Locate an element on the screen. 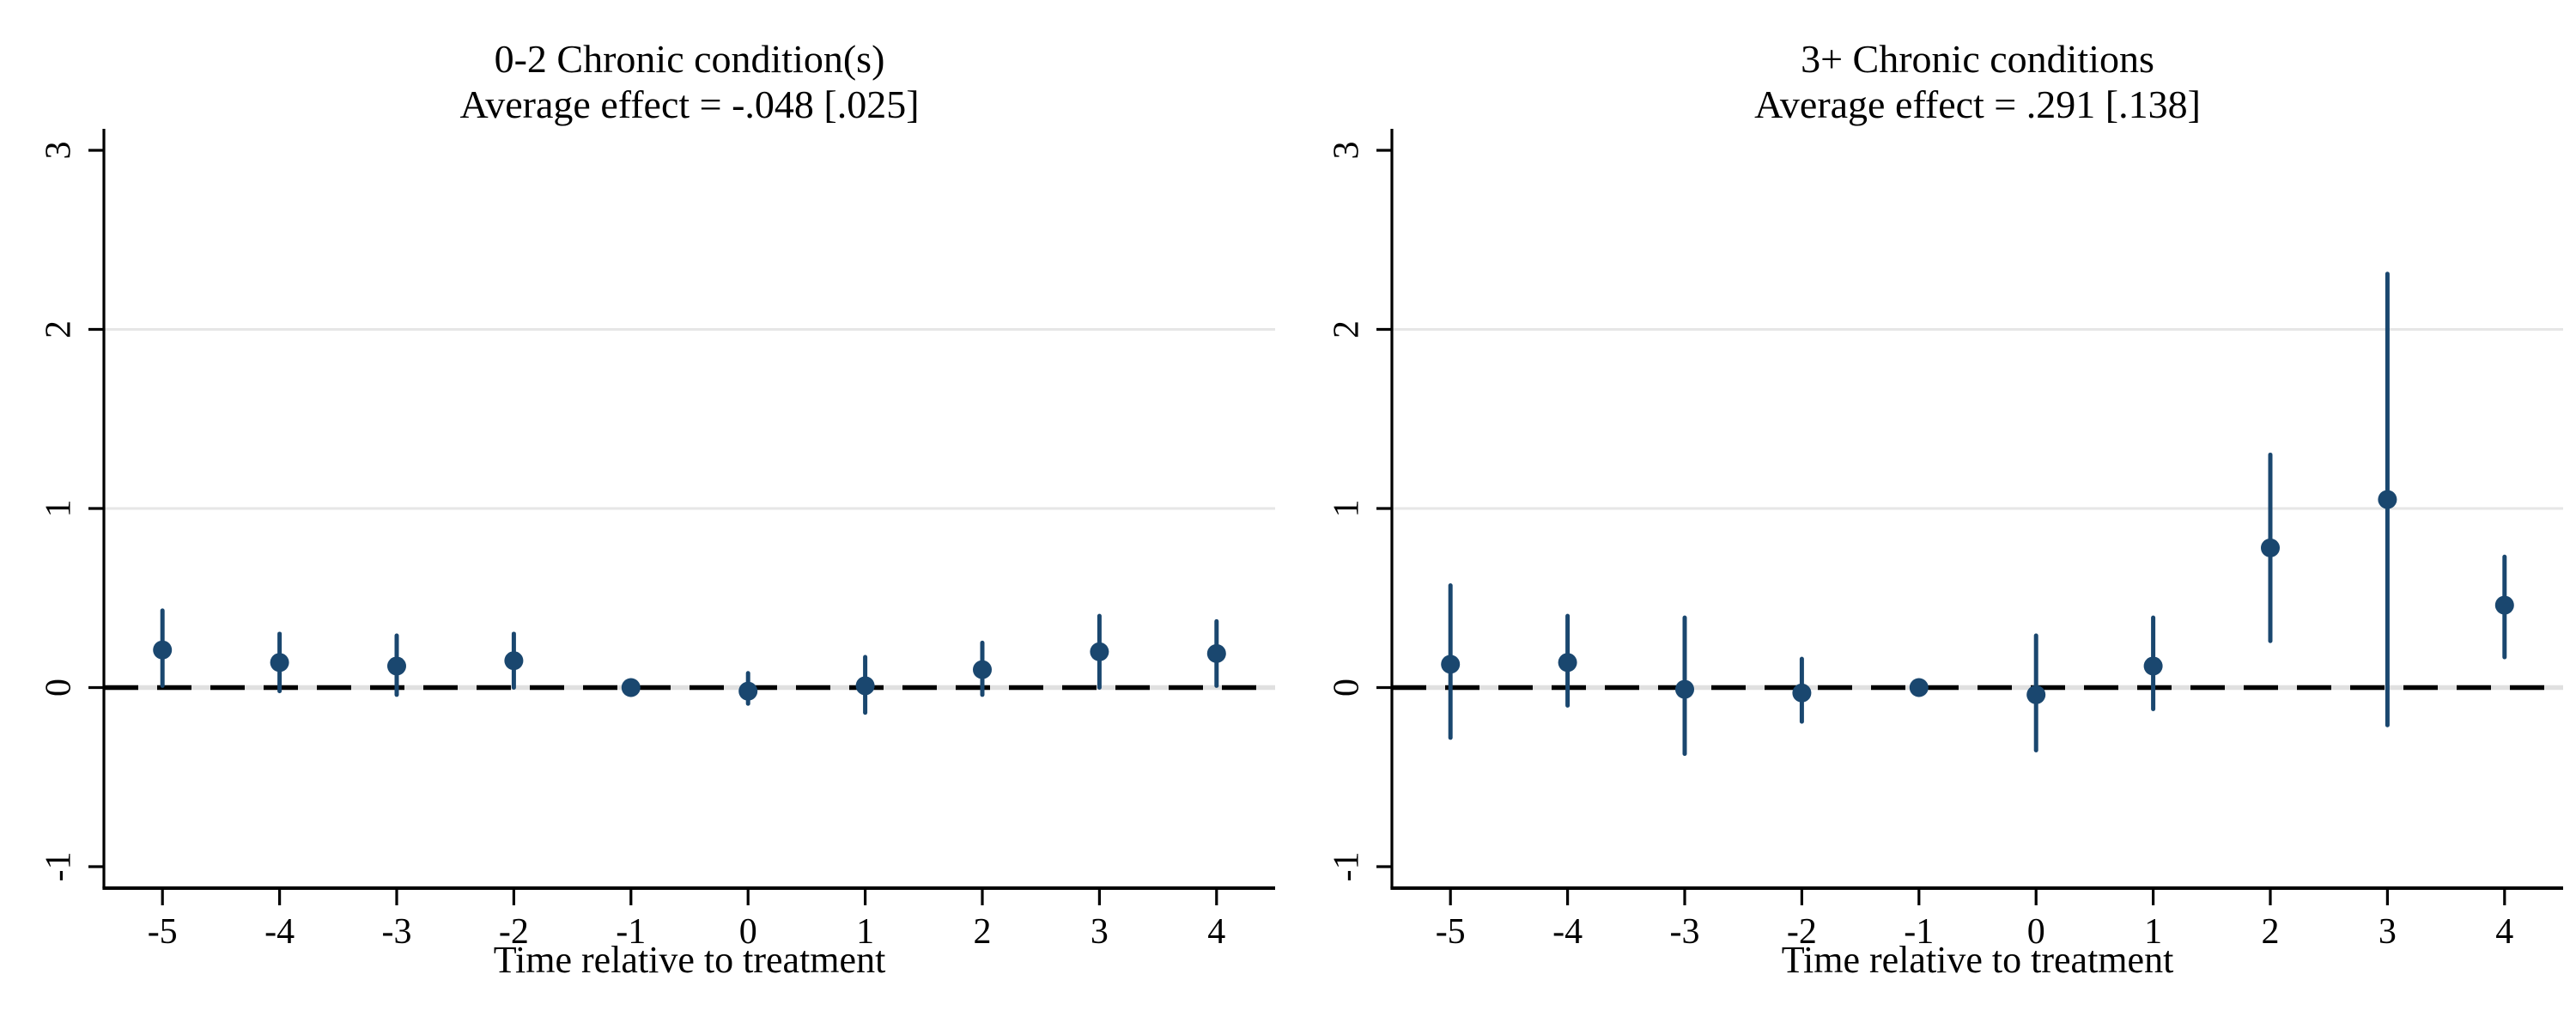 The width and height of the screenshot is (2576, 1035). panel1-subtitle: Average effect = -.048 [.025] is located at coordinates (689, 104).